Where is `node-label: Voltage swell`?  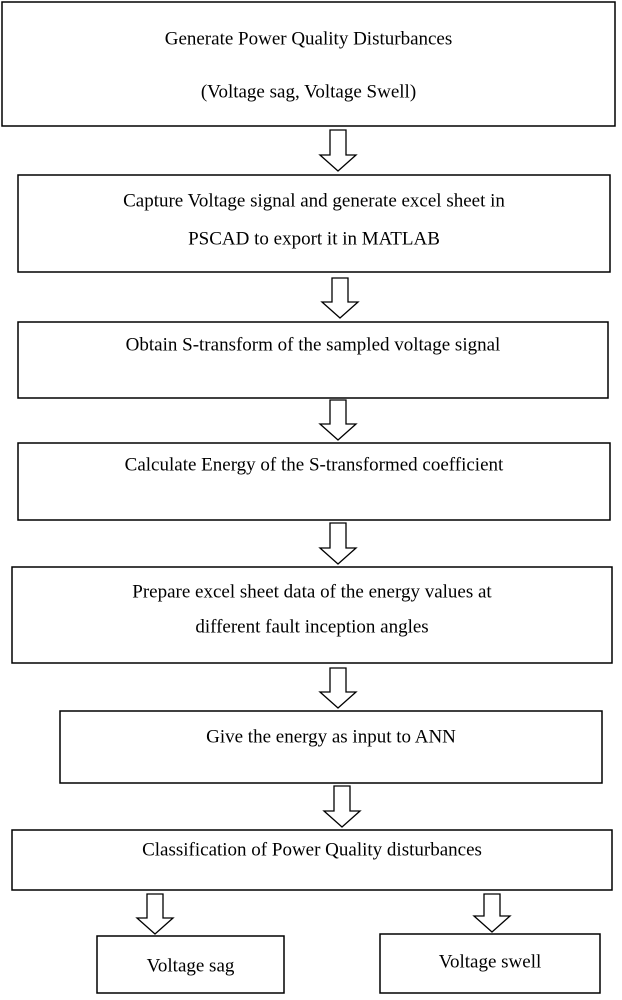 node-label: Voltage swell is located at coordinates (490, 961).